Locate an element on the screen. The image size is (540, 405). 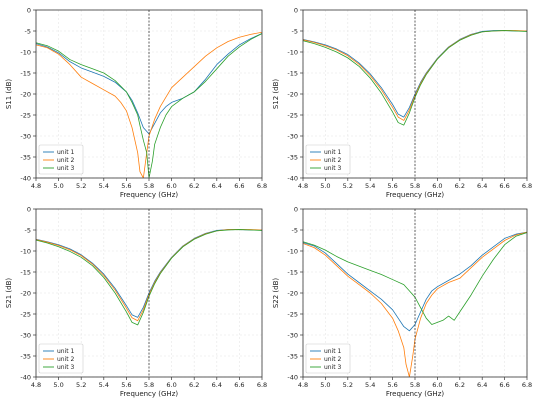
y-axis-label: S21 (dB) is located at coordinates (9, 293).